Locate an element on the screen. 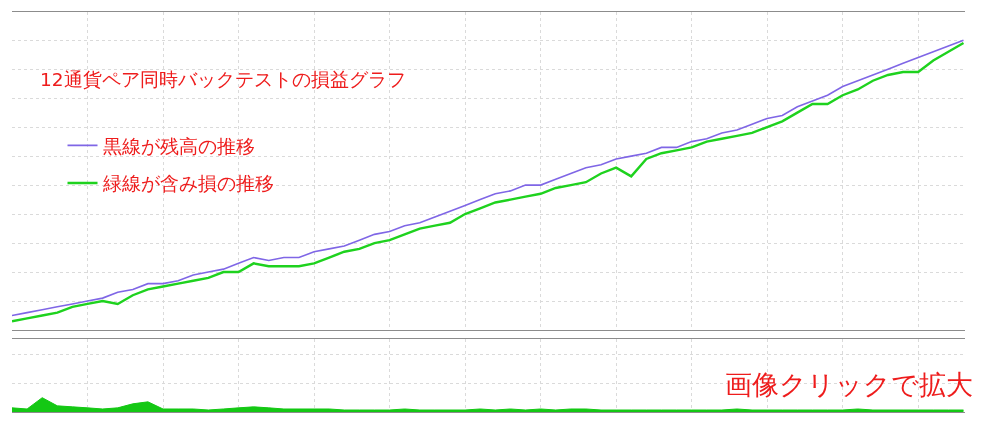 Image resolution: width=1001 pixels, height=437 pixels. legend-label: 黒線が残高の推移 is located at coordinates (178, 145).